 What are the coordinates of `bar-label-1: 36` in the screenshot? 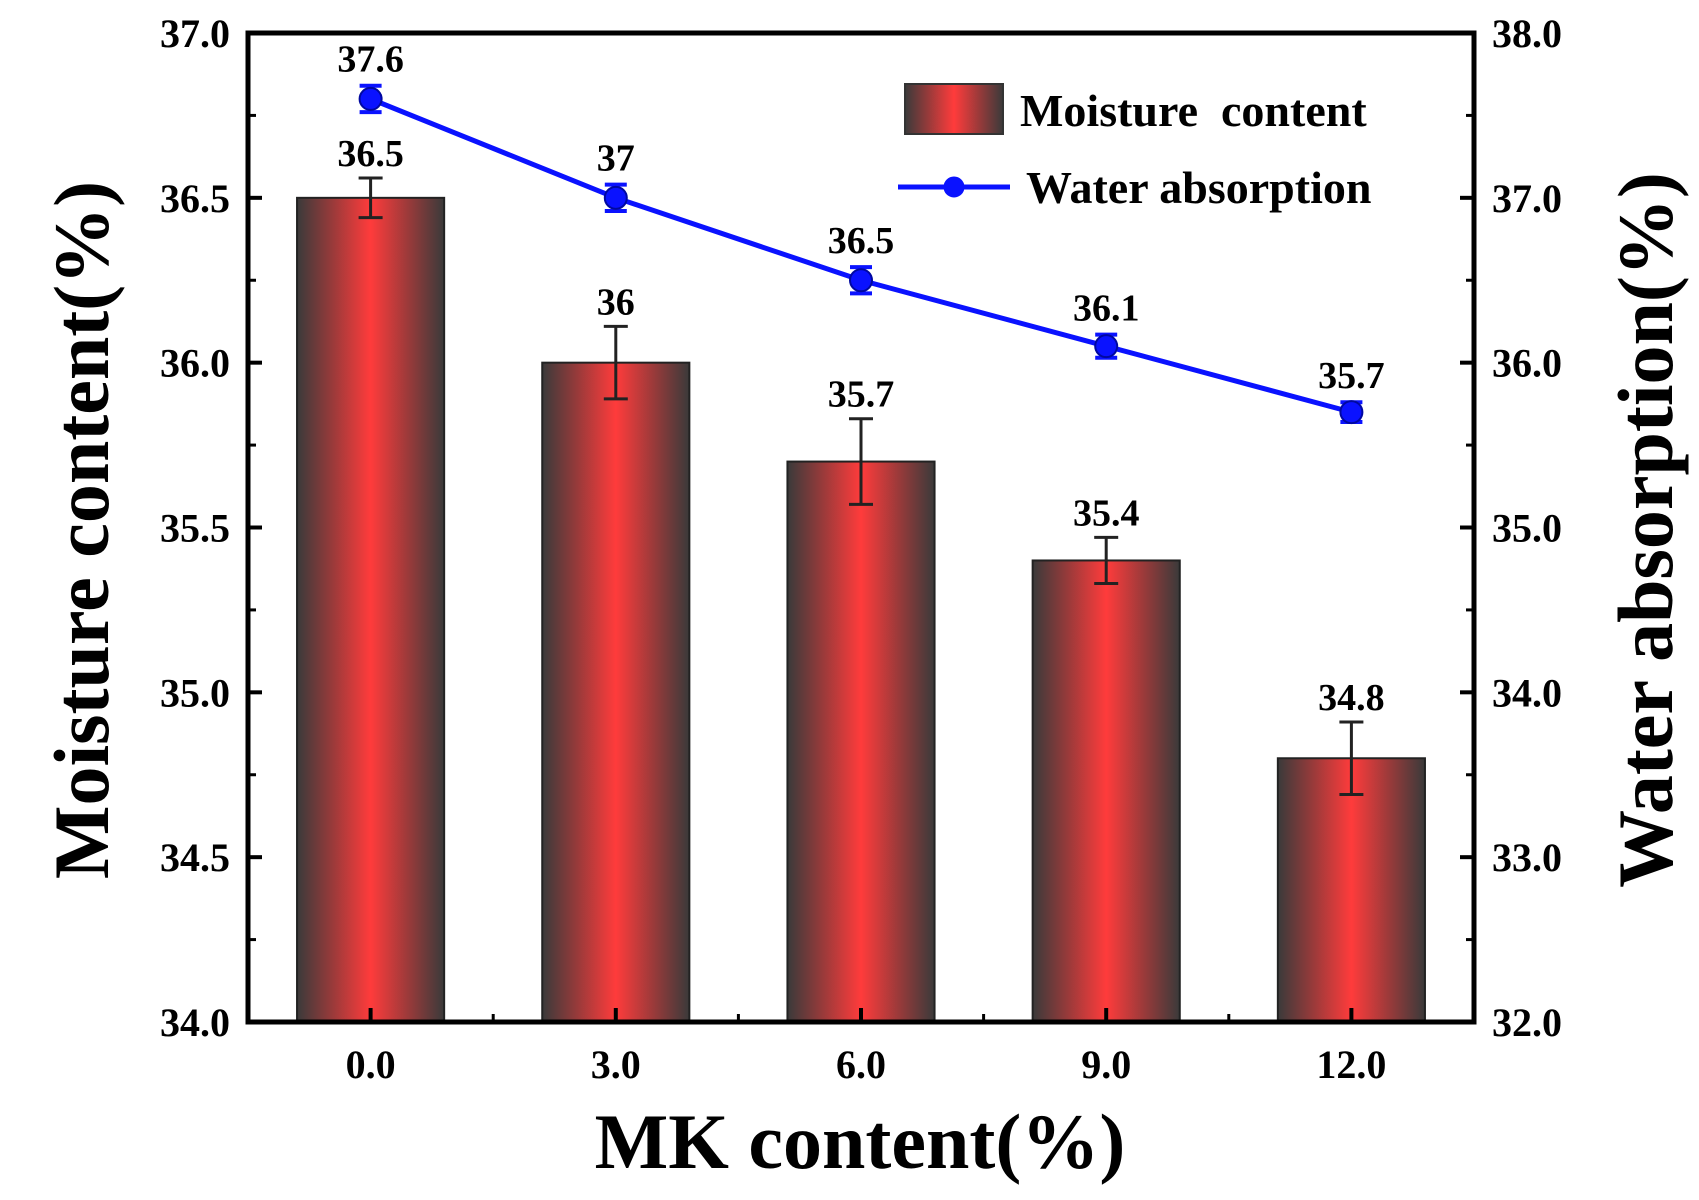 It's located at (616, 302).